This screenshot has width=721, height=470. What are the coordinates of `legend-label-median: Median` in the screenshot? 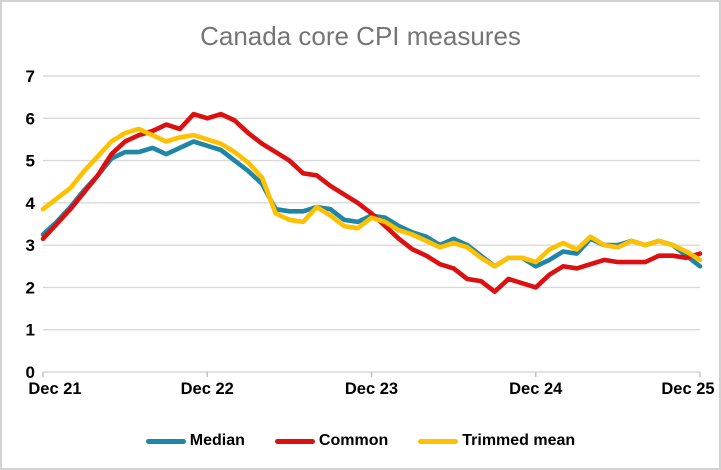 It's located at (217, 440).